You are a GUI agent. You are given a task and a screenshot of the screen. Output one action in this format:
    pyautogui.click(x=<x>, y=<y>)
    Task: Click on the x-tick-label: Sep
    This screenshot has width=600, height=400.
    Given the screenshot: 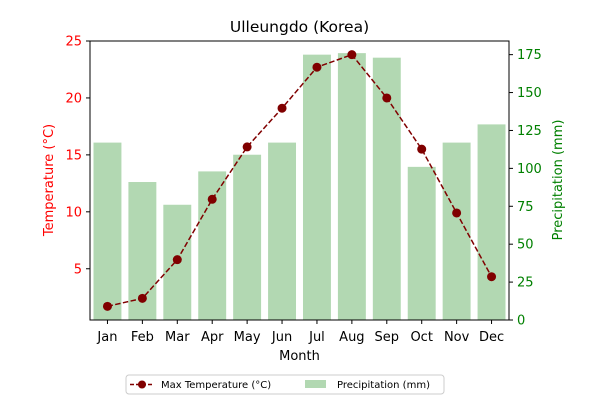 What is the action you would take?
    pyautogui.click(x=387, y=337)
    